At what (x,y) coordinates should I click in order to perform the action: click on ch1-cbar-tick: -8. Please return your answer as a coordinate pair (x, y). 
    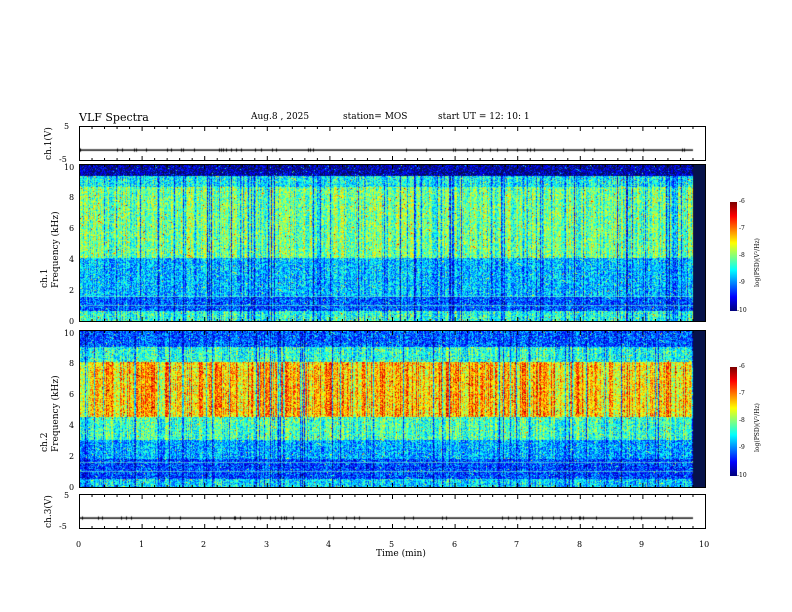
    Looking at the image, I should click on (742, 255).